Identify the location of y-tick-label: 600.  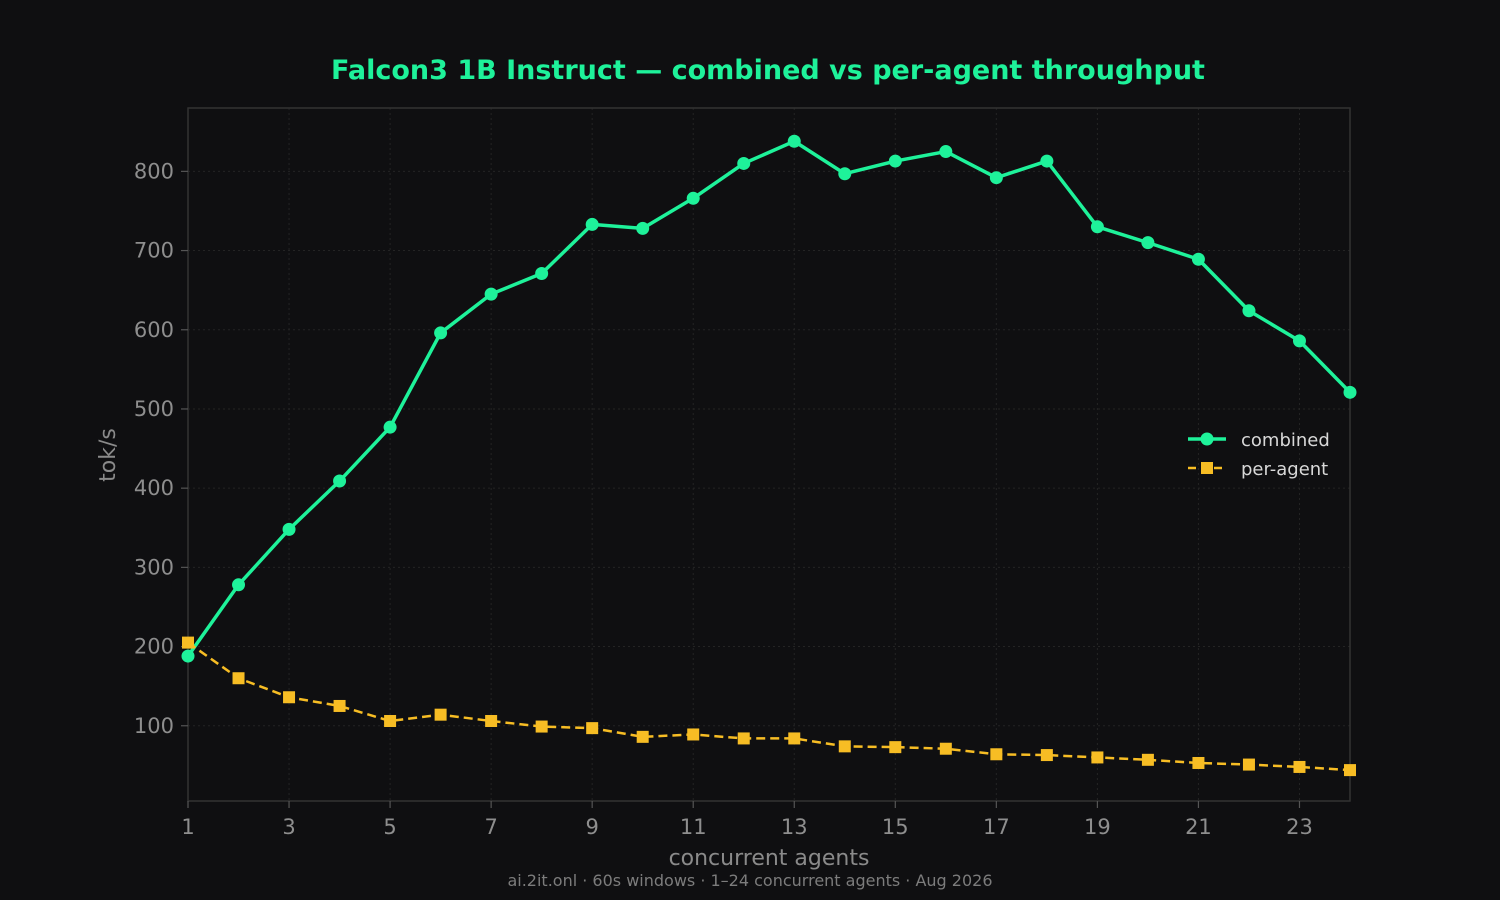
(154, 330).